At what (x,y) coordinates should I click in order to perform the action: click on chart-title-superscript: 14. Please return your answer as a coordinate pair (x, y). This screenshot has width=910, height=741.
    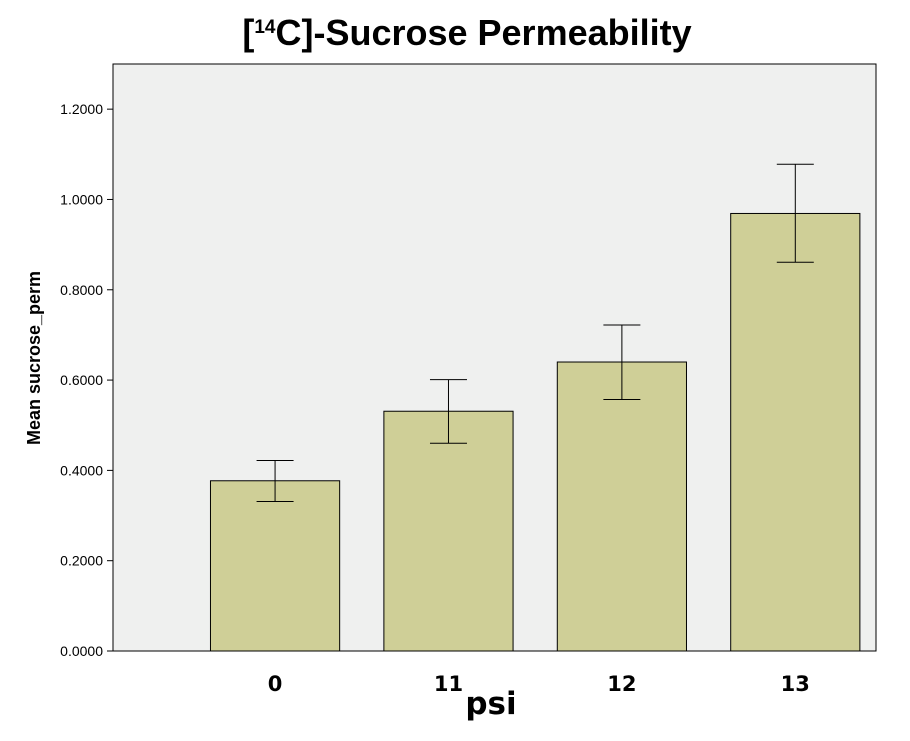
    Looking at the image, I should click on (265, 27).